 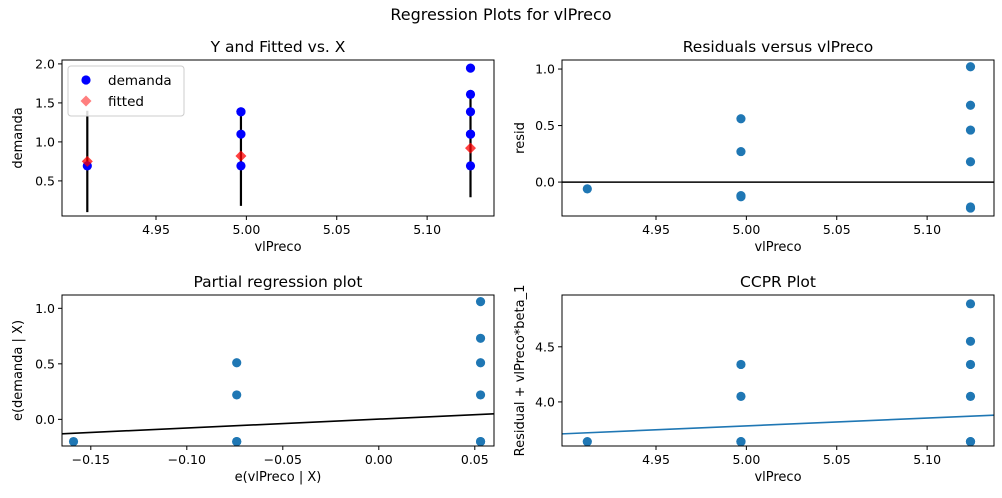 I want to click on y-tick-label: 1.5, so click(x=45, y=102).